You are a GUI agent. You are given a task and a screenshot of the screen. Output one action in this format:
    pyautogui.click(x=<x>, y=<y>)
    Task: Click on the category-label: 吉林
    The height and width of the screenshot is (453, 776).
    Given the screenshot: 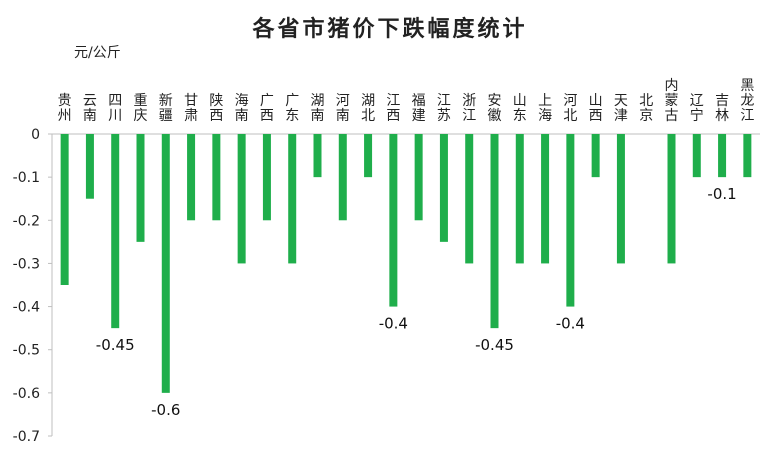 What is the action you would take?
    pyautogui.click(x=722, y=108)
    